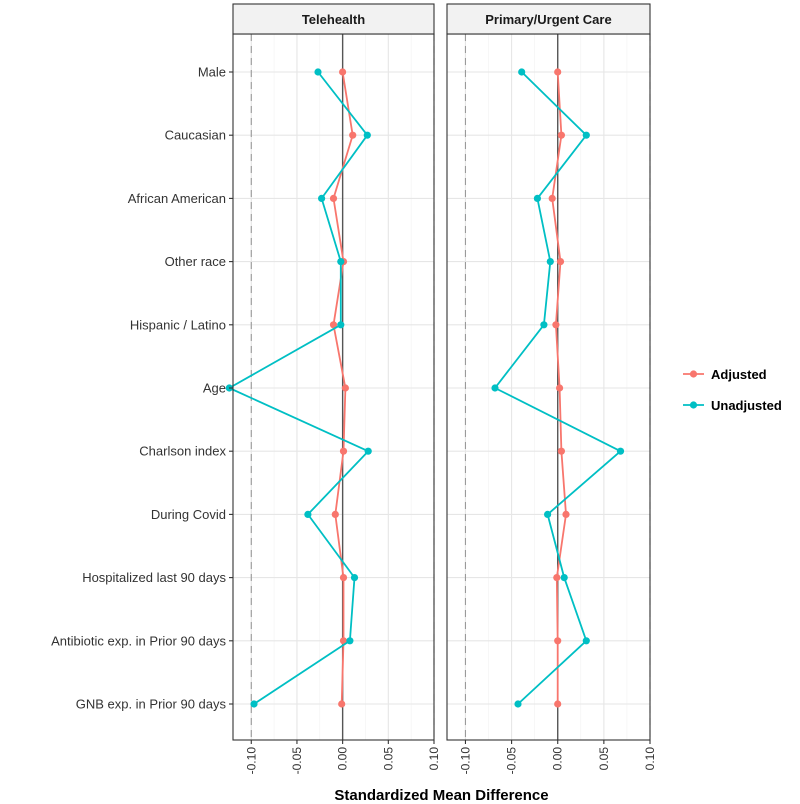 The height and width of the screenshot is (804, 800). I want to click on legend-label: Adjusted, so click(739, 374).